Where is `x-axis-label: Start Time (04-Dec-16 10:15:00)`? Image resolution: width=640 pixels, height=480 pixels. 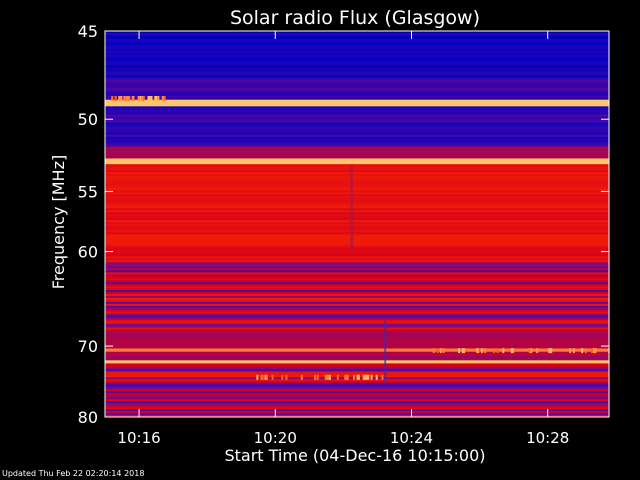
x-axis-label: Start Time (04-Dec-16 10:15:00) is located at coordinates (354, 455).